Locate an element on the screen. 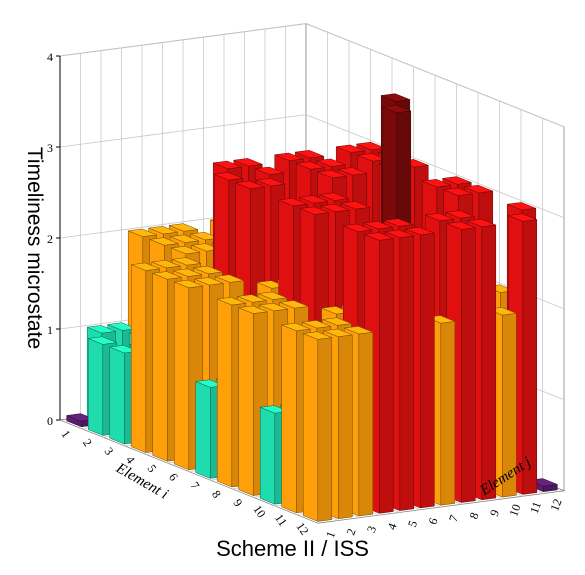  y-tick-label: 3 is located at coordinates (371, 529).